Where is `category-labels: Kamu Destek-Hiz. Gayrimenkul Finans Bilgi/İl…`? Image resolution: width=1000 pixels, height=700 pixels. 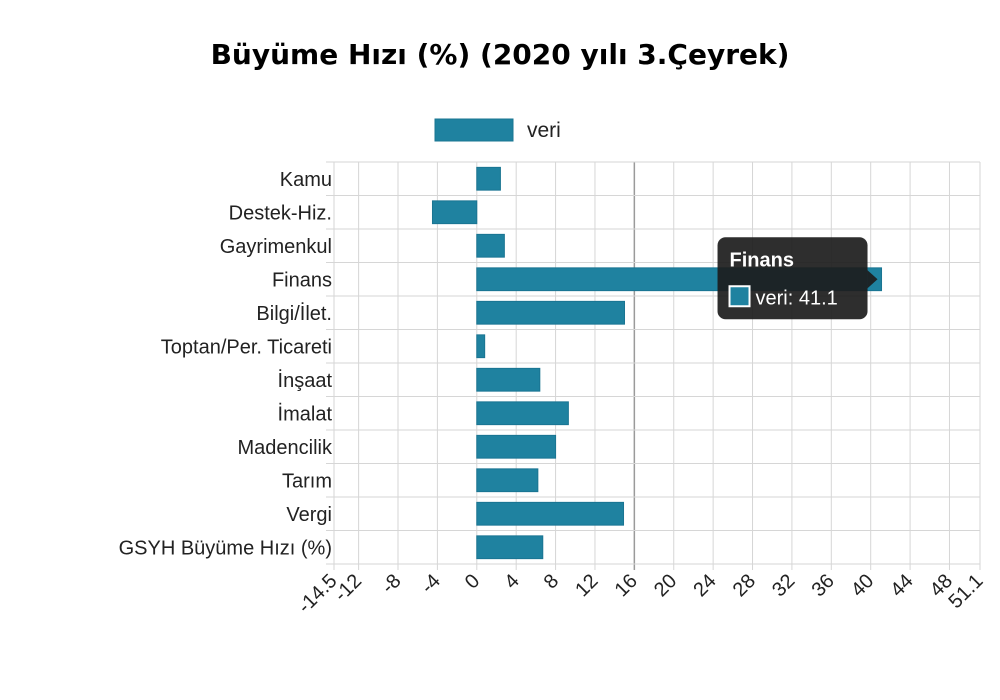 category-labels: Kamu Destek-Hiz. Gayrimenkul Finans Bilgi/İl… is located at coordinates (226, 364).